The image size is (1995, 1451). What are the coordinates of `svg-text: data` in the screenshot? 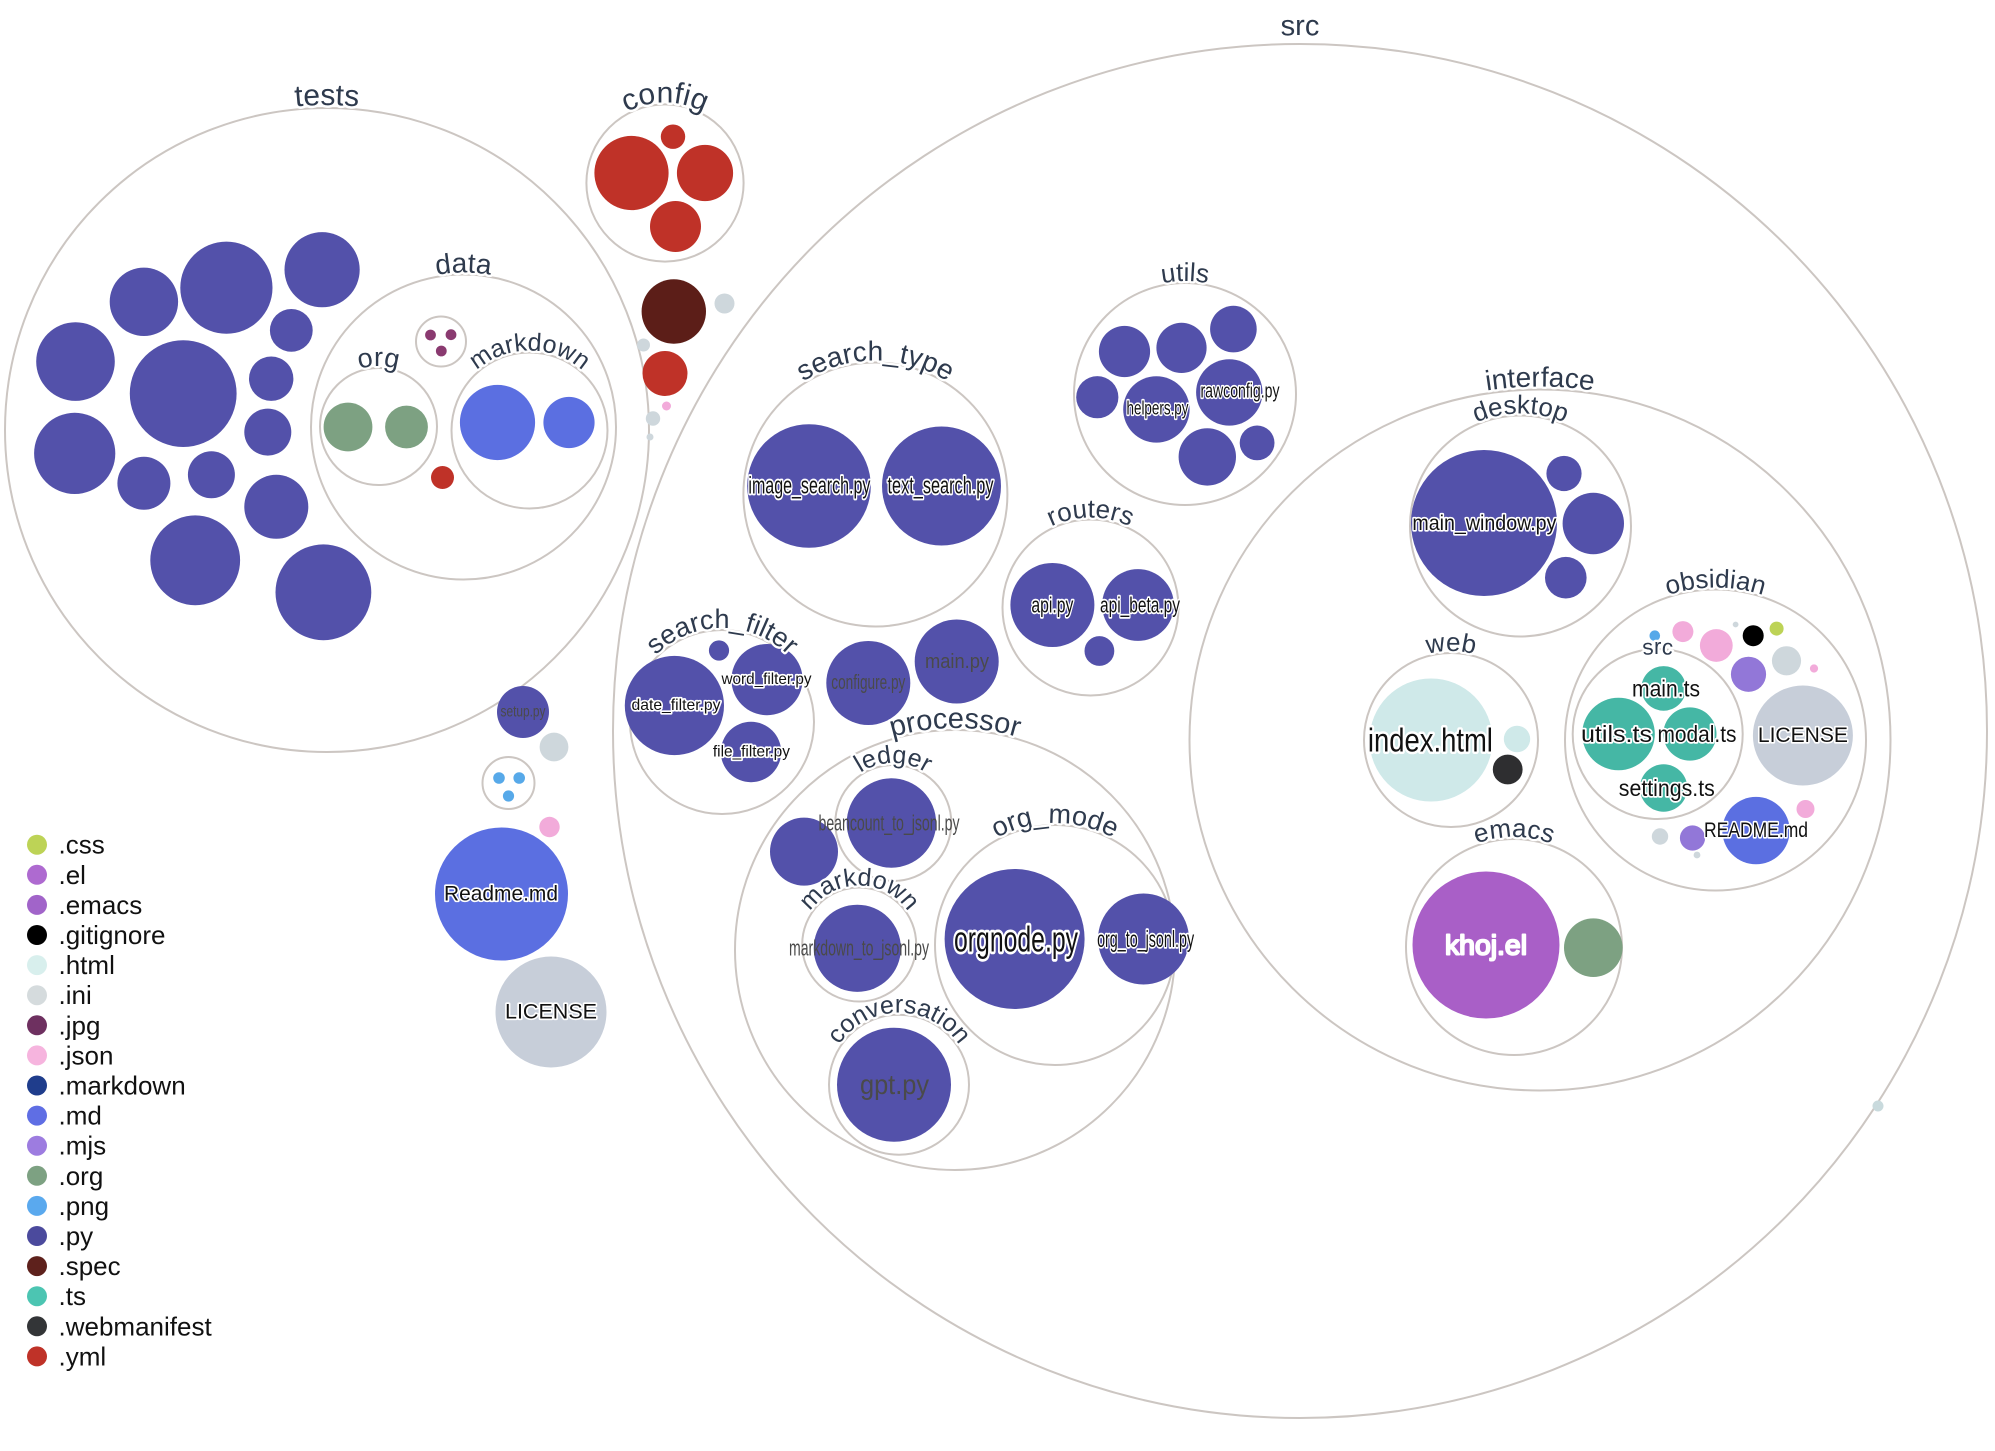 It's located at (463, 263).